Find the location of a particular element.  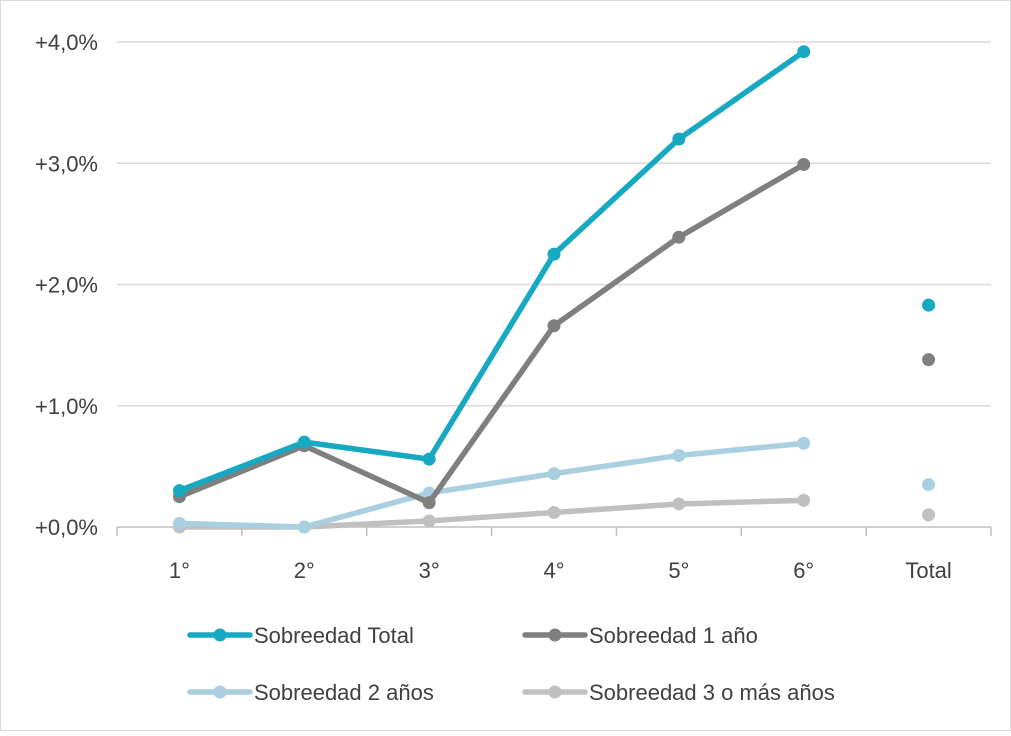

y-tick-label: +2,0% is located at coordinates (66, 285).